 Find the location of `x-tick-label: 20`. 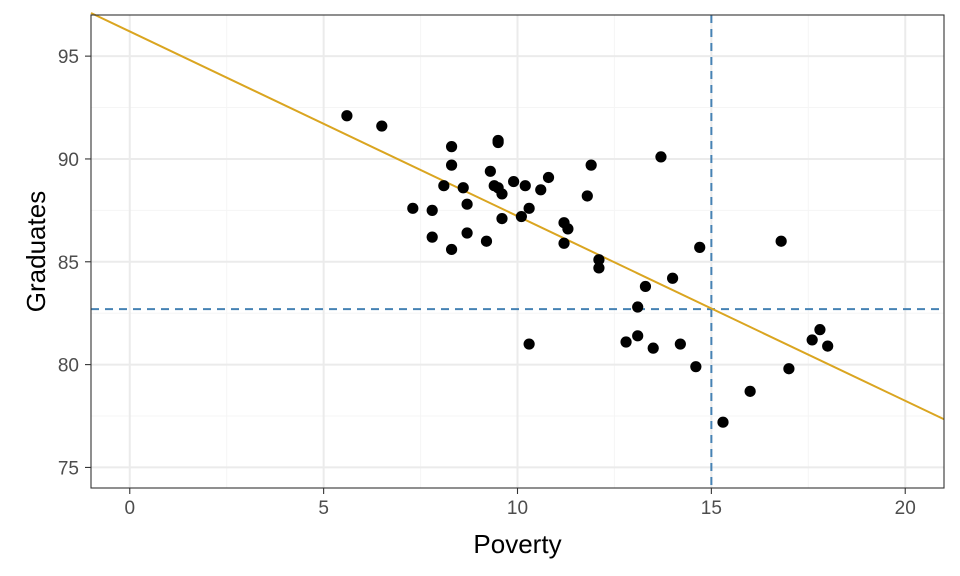

x-tick-label: 20 is located at coordinates (905, 508).